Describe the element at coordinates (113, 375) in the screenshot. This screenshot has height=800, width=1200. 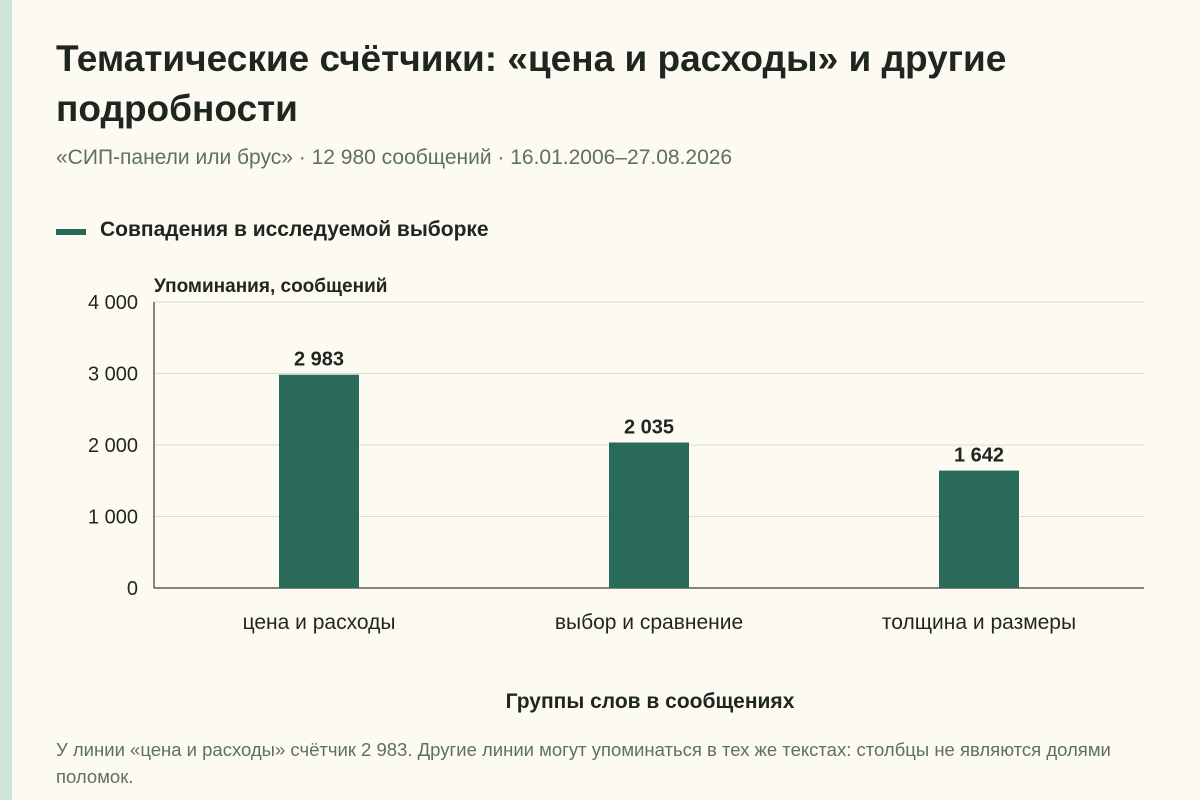
I see `y-tick-label: 3 000` at that location.